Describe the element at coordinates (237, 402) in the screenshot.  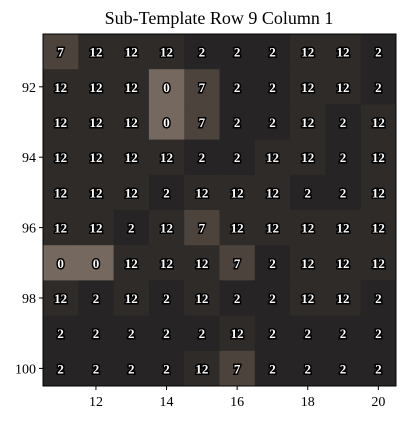
I see `x-tick-label: 16` at that location.